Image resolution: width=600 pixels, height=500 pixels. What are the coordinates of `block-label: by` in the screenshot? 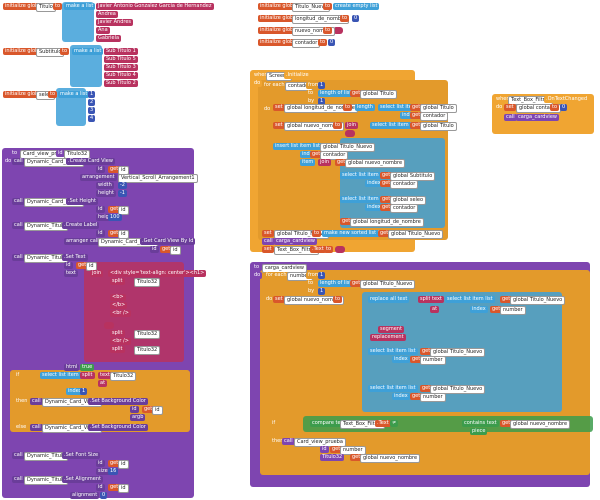 It's located at (311, 291).